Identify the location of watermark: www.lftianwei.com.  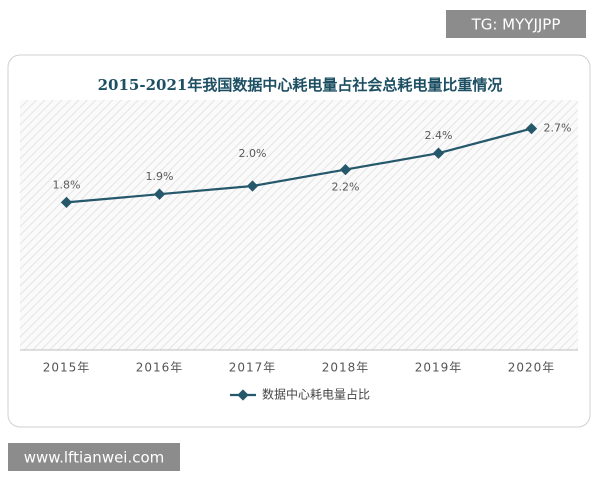
(94, 458).